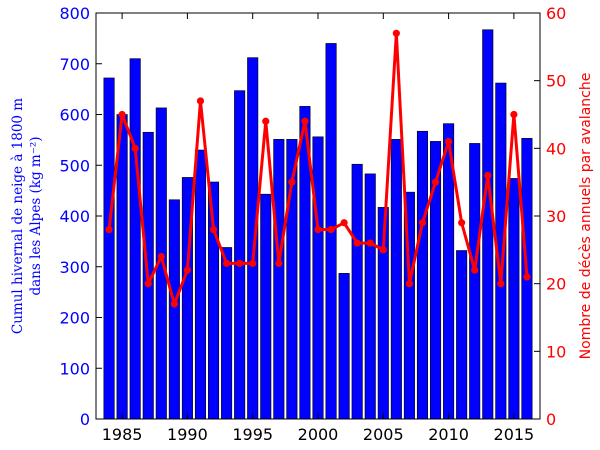  Describe the element at coordinates (501, 284) in the screenshot. I see `deaths-point-2014` at that location.